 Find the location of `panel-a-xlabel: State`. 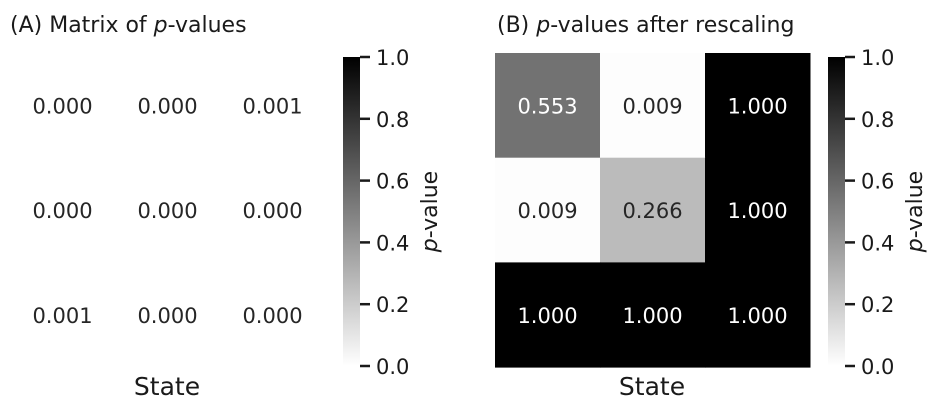

panel-a-xlabel: State is located at coordinates (167, 386).